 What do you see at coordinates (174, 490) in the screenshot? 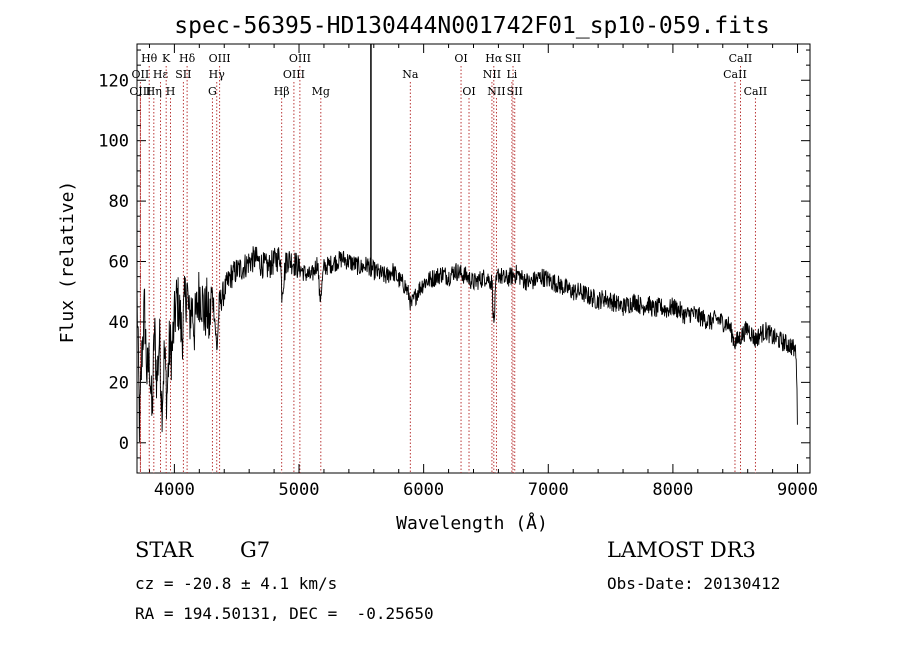
I see `x-tick-label: 4000` at bounding box center [174, 490].